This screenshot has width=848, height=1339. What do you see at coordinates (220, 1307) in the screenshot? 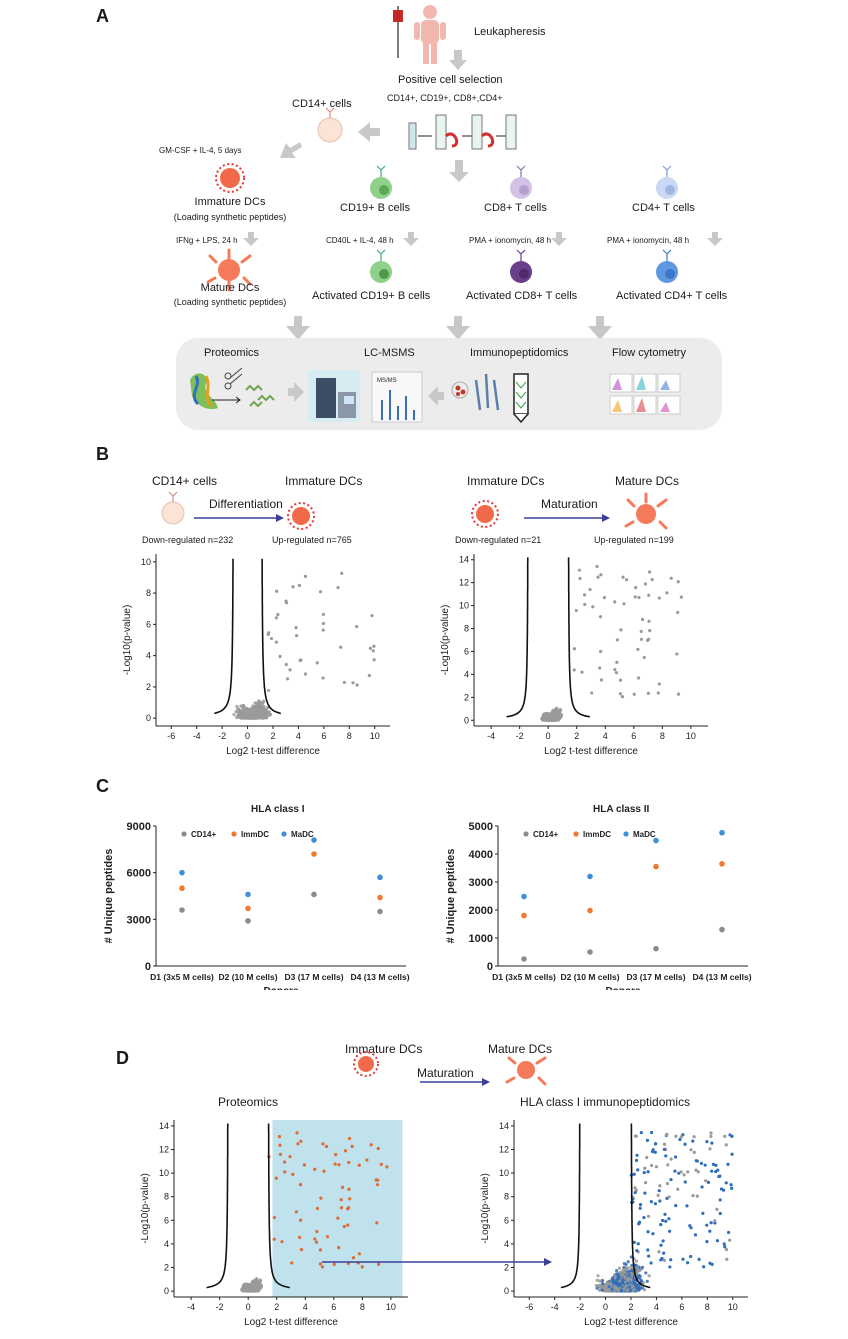
I see `x-tick-label: -2` at bounding box center [220, 1307].